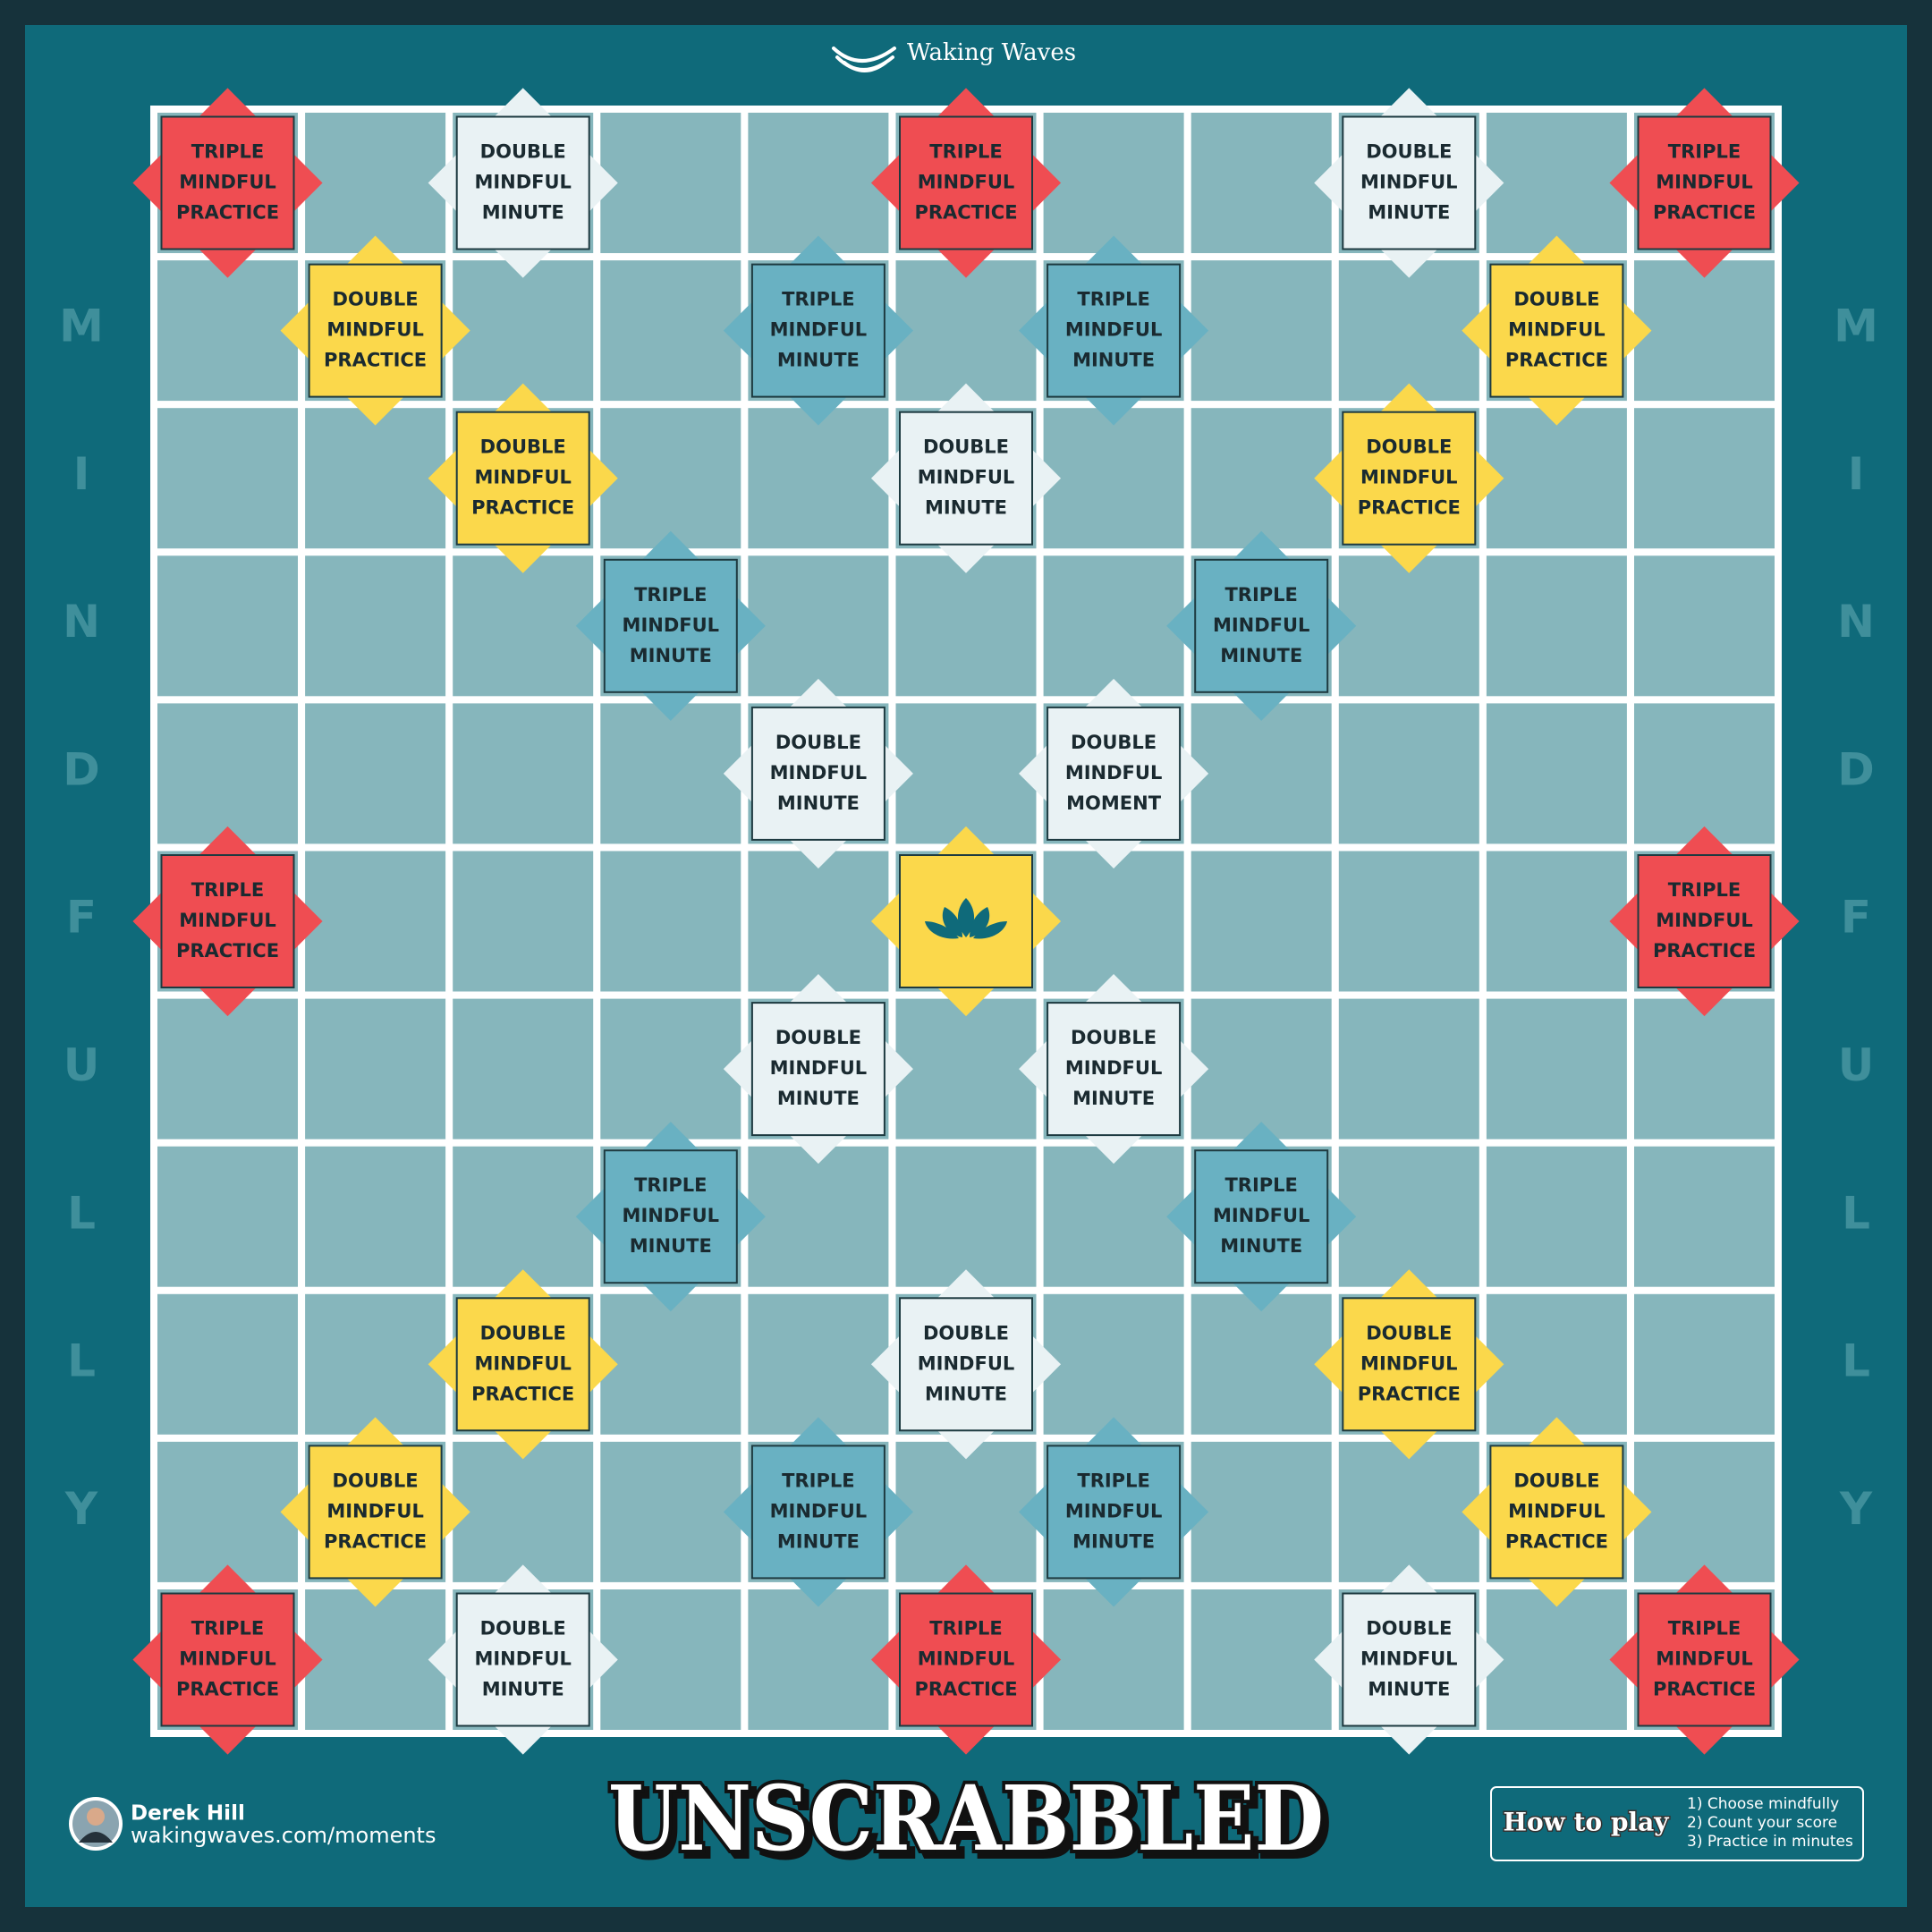  I want to click on how-to-play-step: 3) Practice in minutes, so click(1770, 1842).